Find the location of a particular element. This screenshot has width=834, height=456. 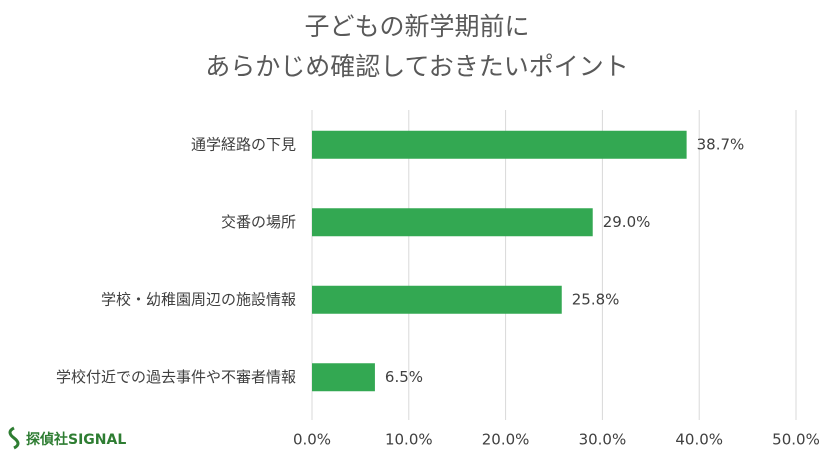

y-tick-label: 通学経路の下見 is located at coordinates (243, 144).